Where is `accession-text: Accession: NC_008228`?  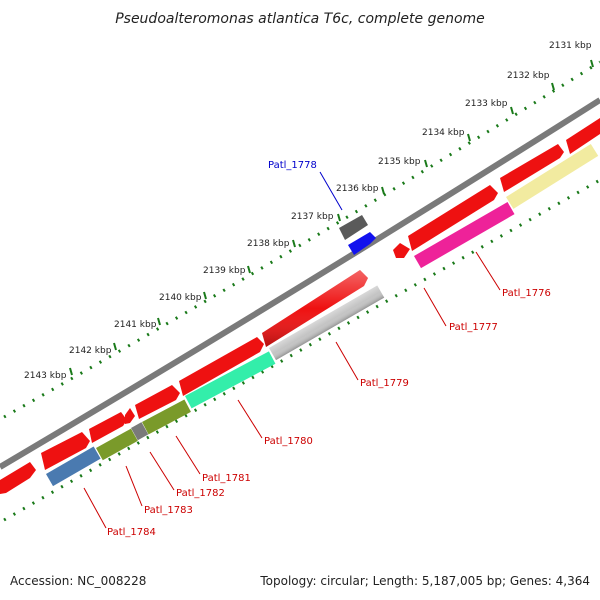 accession-text: Accession: NC_008228 is located at coordinates (78, 581).